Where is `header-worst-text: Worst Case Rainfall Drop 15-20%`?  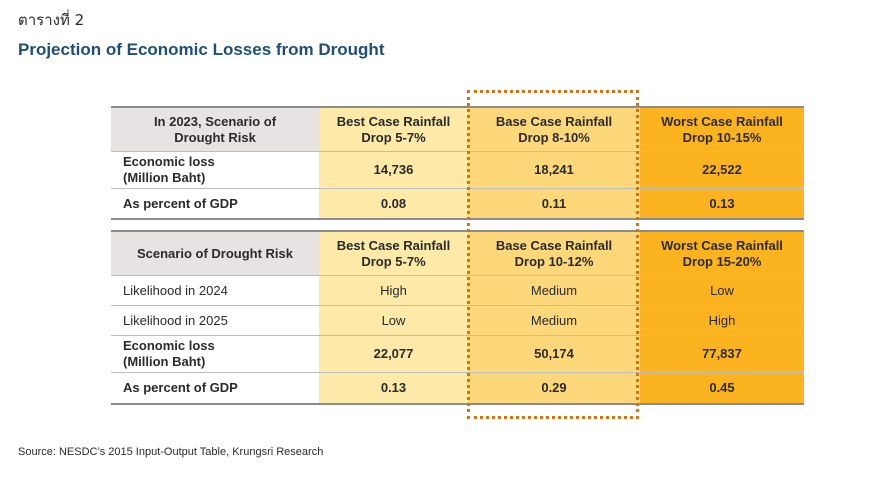 header-worst-text: Worst Case Rainfall Drop 15-20% is located at coordinates (722, 253).